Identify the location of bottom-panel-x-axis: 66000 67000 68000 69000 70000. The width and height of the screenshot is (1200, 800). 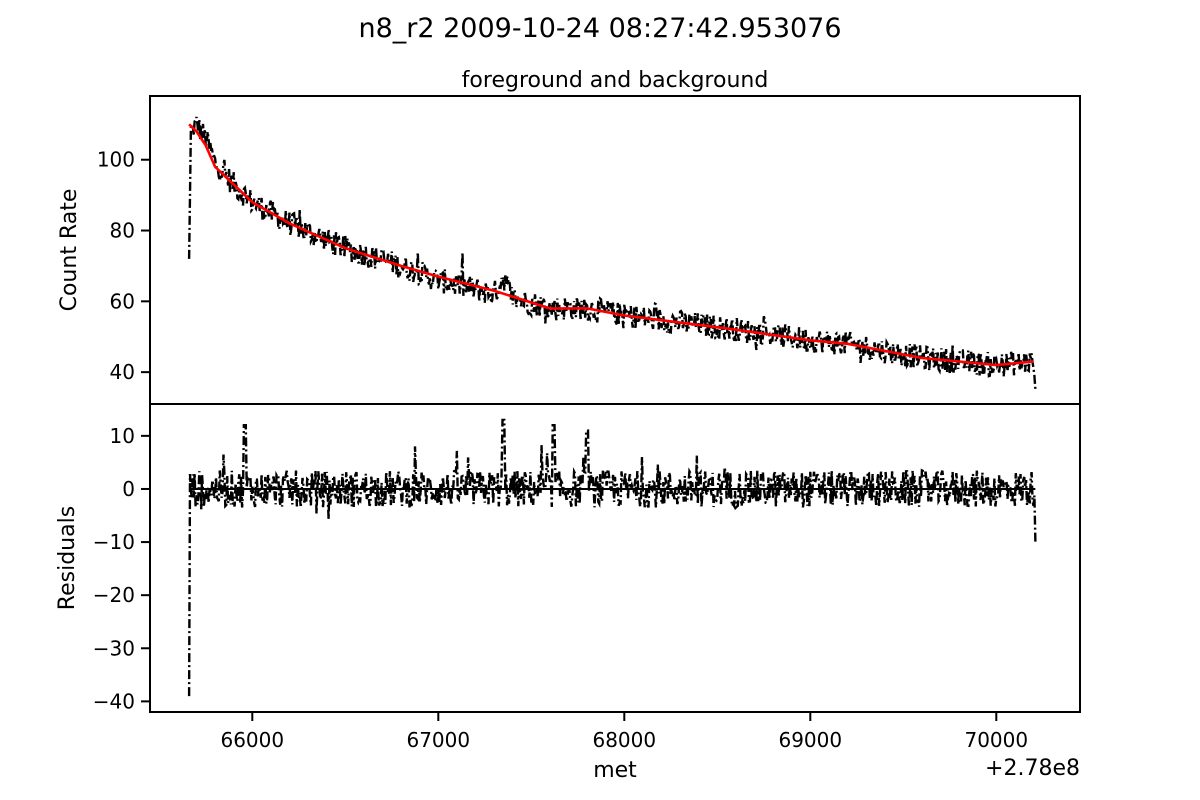
(624, 732).